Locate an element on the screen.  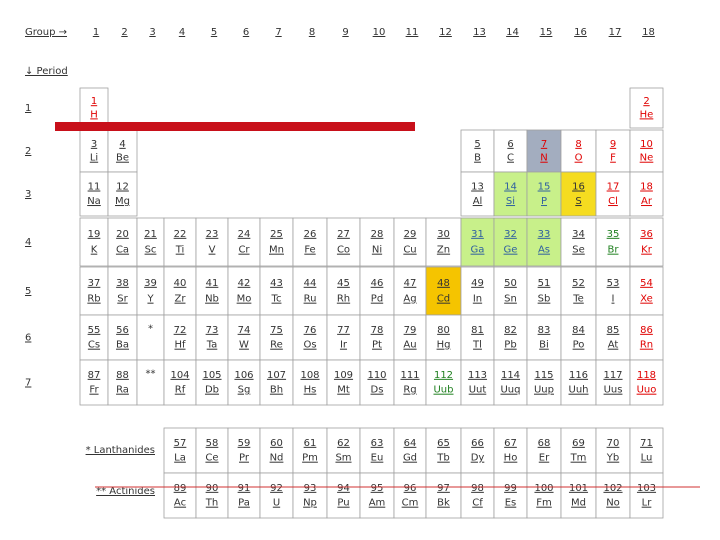
element-symbol: Ar is located at coordinates (647, 201).